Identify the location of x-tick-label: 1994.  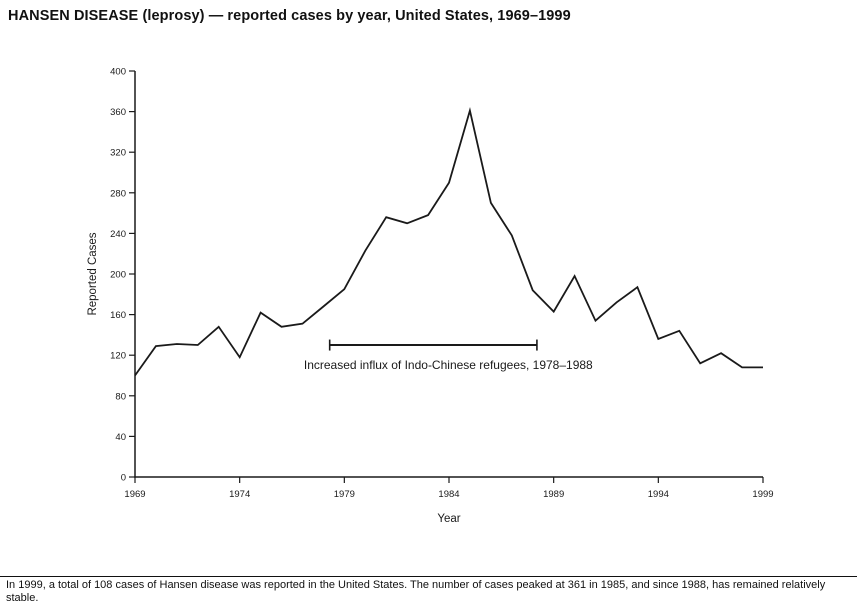
(658, 494).